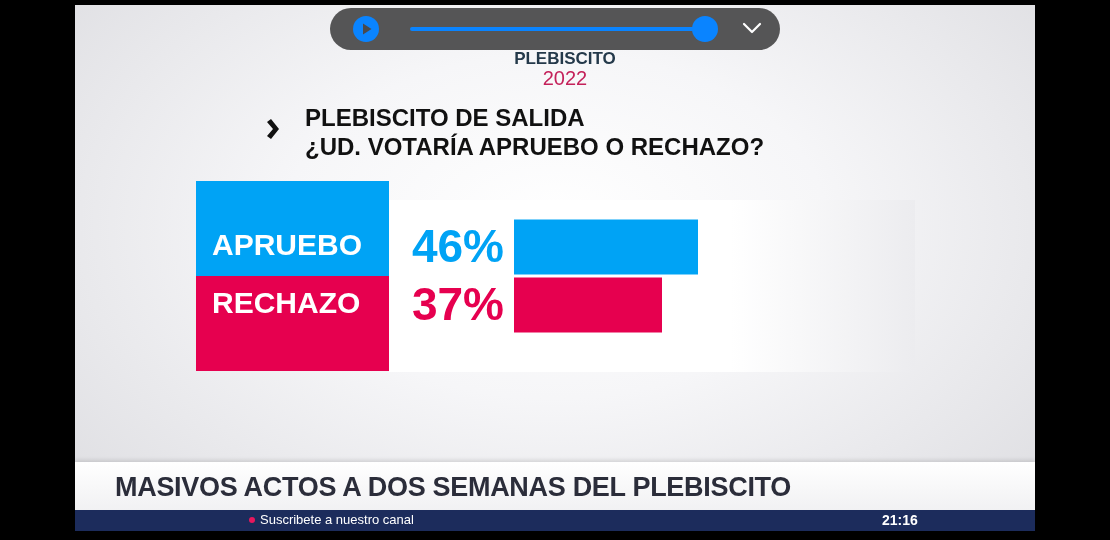 Image resolution: width=1110 pixels, height=540 pixels. What do you see at coordinates (337, 520) in the screenshot?
I see `text: Suscribete a nuestro canal` at bounding box center [337, 520].